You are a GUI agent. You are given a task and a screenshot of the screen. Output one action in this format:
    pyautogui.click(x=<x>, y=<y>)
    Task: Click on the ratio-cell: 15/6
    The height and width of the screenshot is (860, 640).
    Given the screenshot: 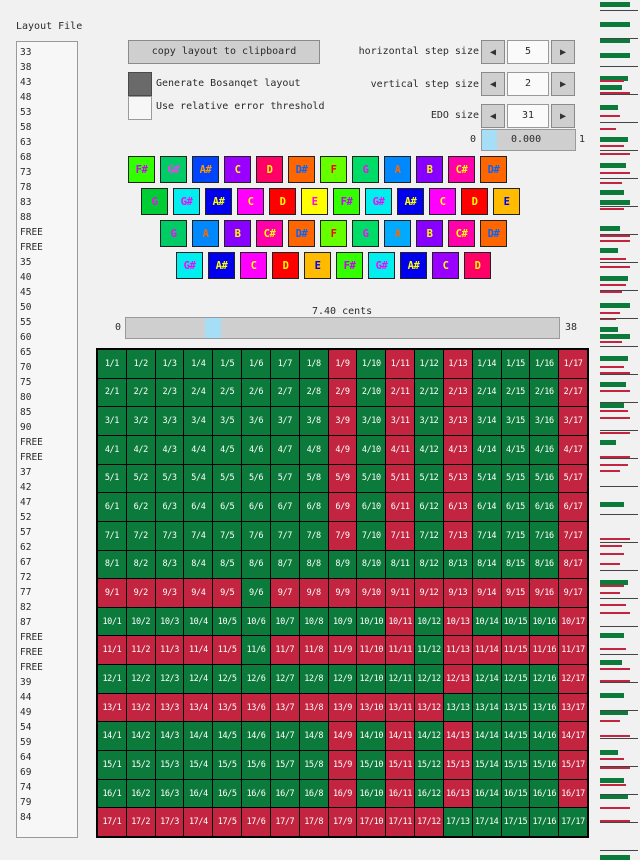 What is the action you would take?
    pyautogui.click(x=256, y=765)
    